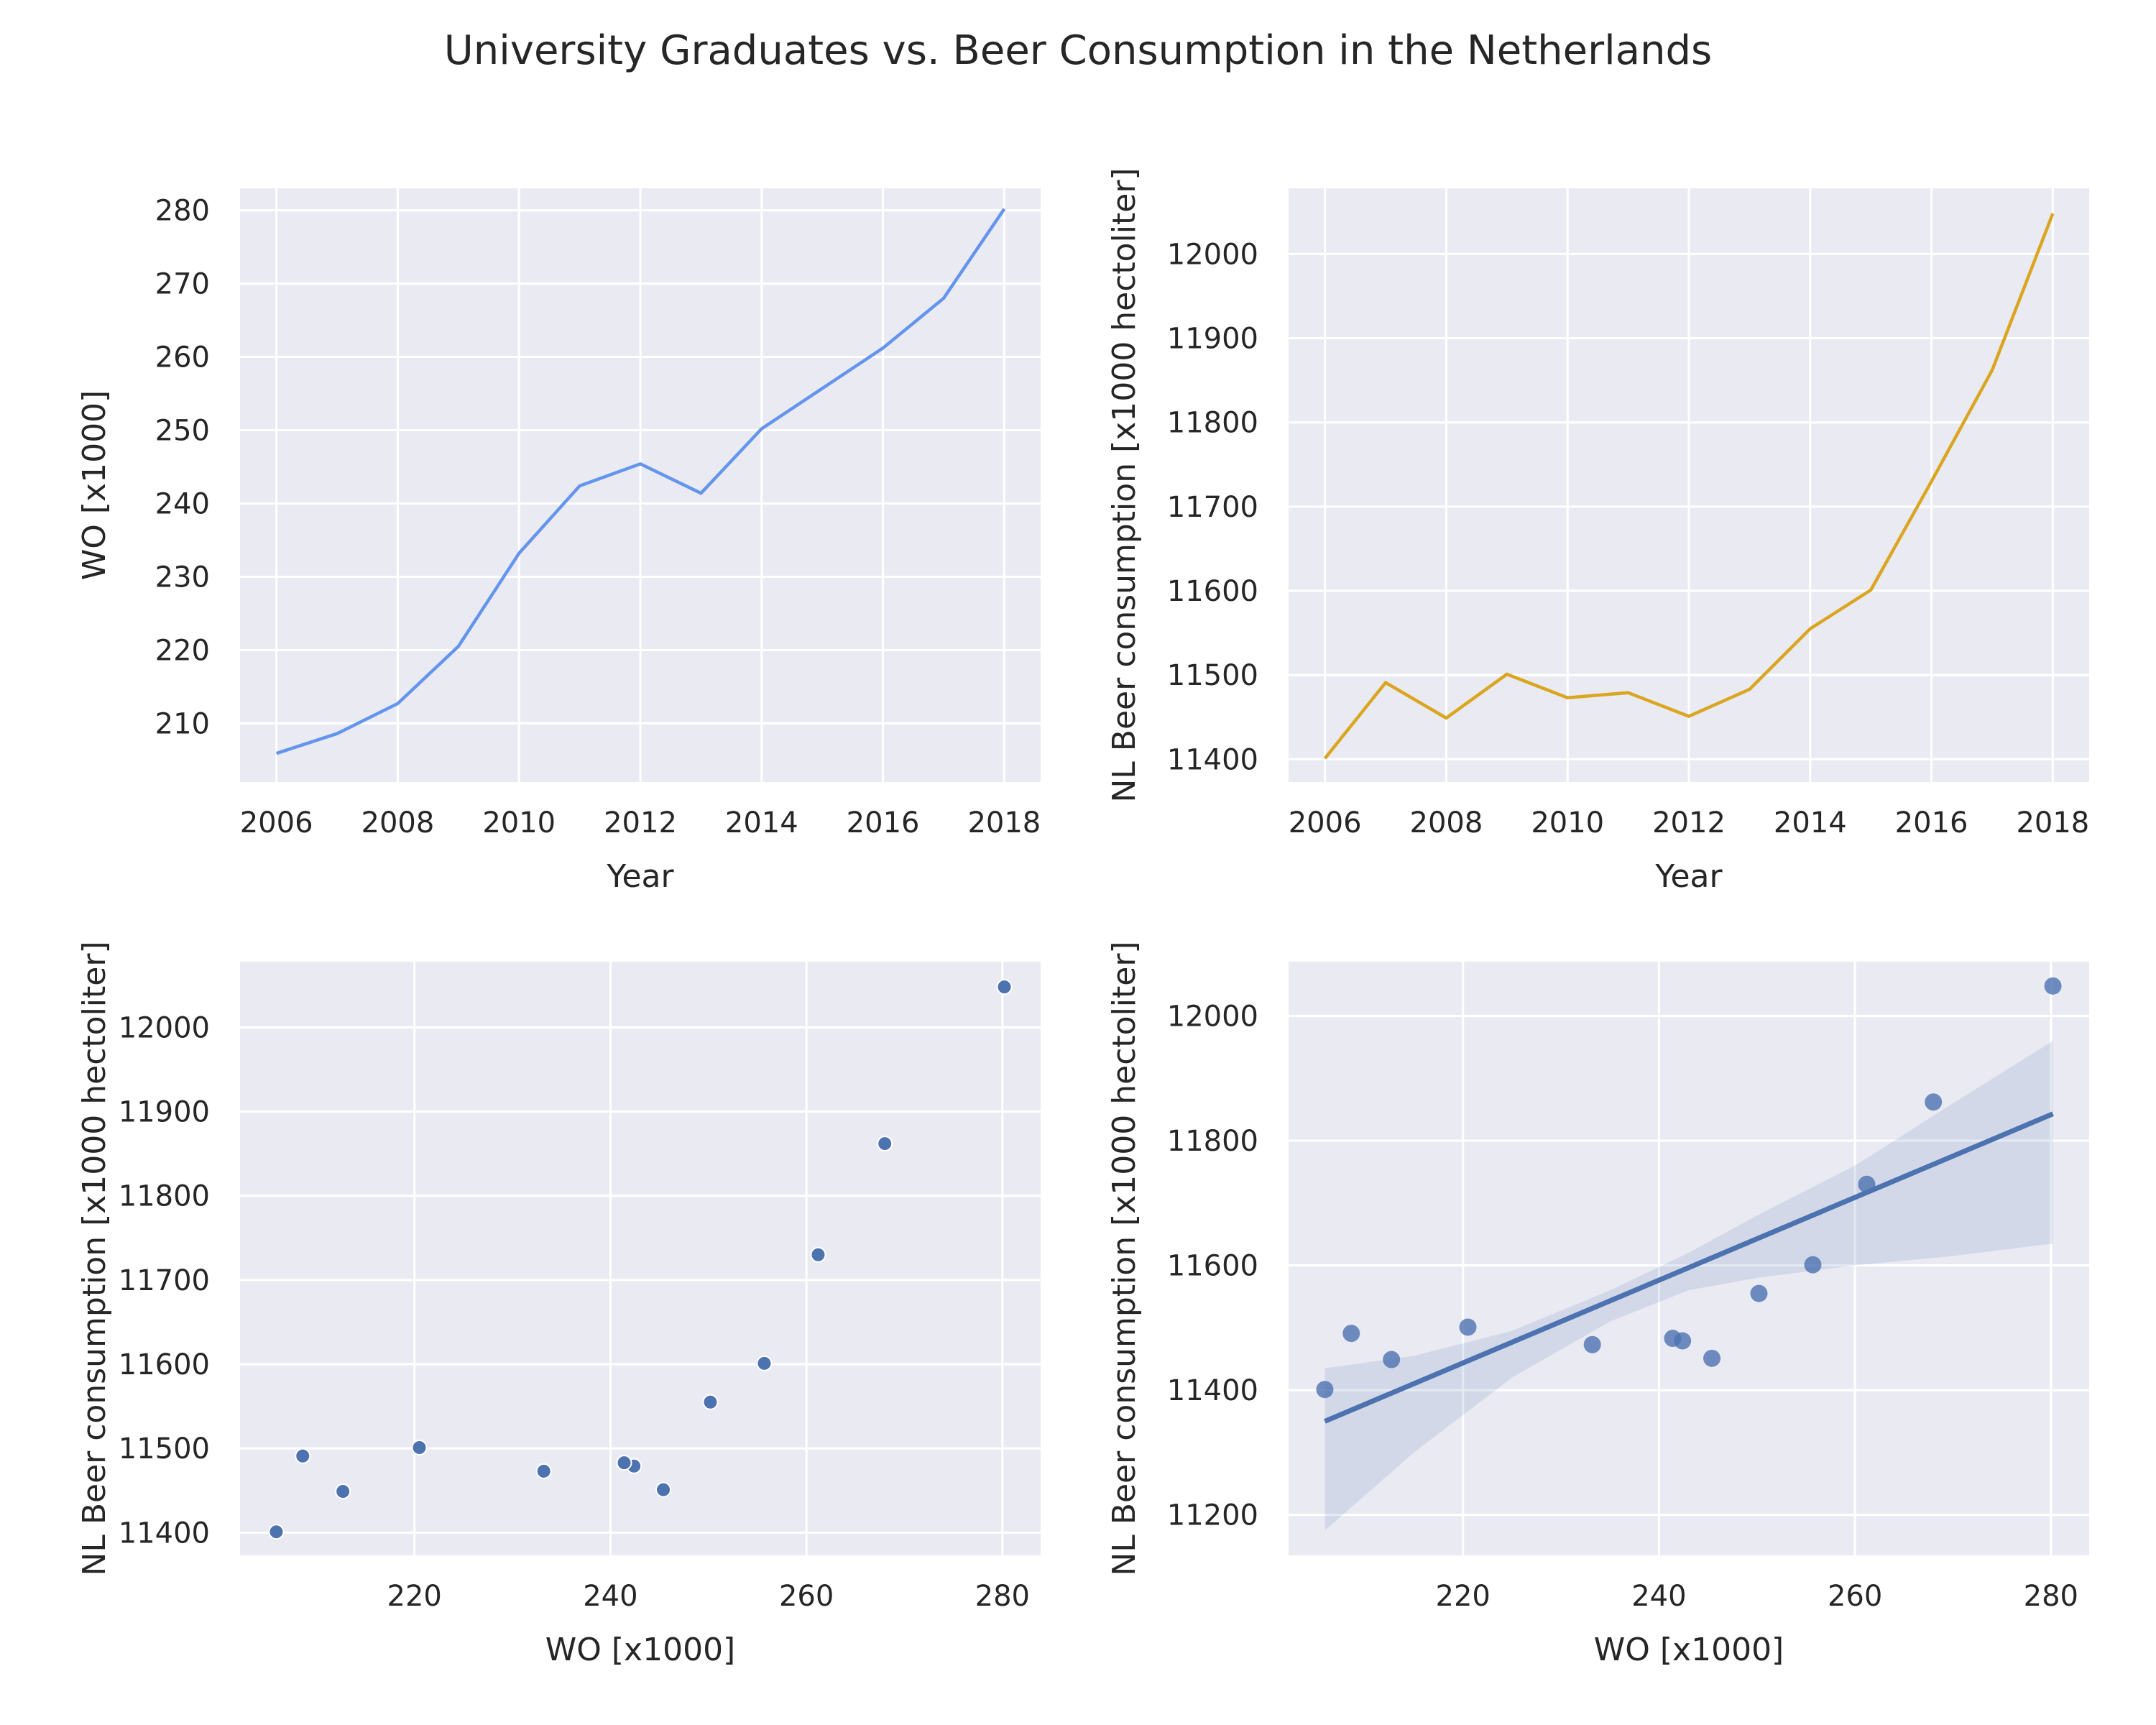 The image size is (2156, 1725). I want to click on y-tick-label: 270, so click(182, 284).